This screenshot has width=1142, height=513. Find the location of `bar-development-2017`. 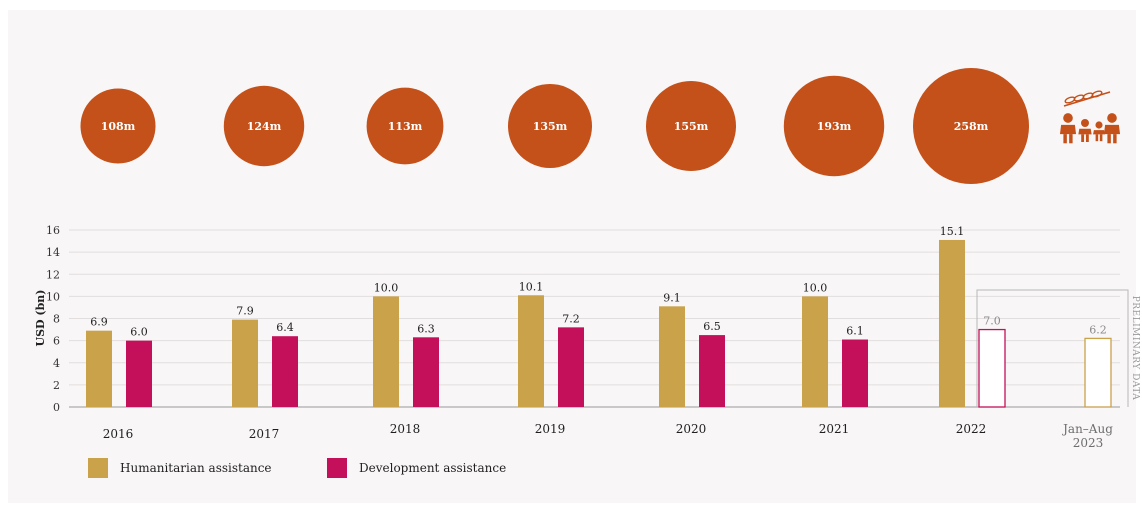

bar-development-2017 is located at coordinates (285, 371).